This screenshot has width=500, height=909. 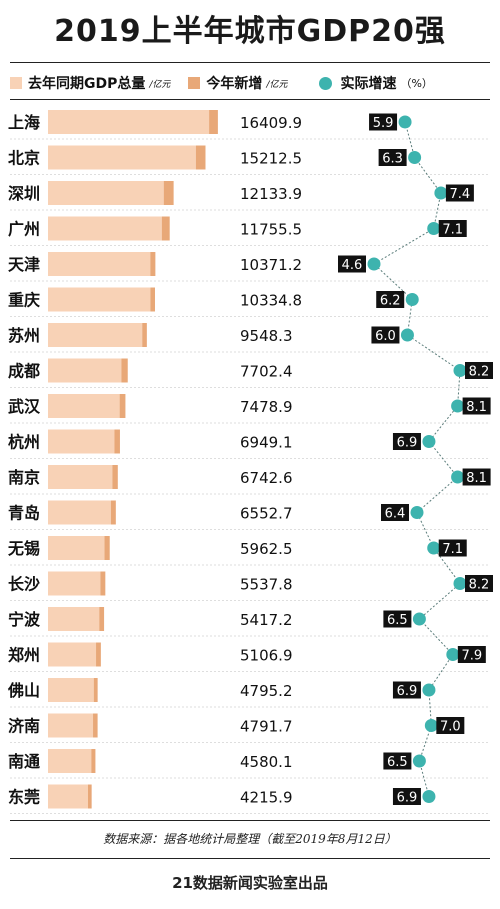 I want to click on growth-label: 6.2, so click(x=390, y=301).